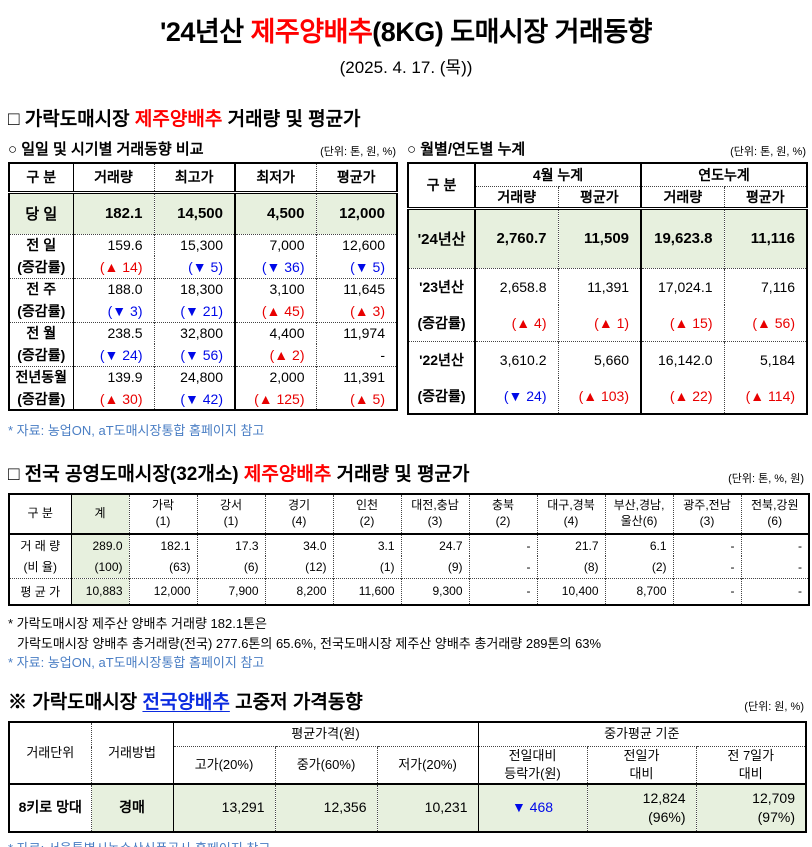 The image size is (812, 847). What do you see at coordinates (75, 702) in the screenshot?
I see `section3-heading-prefix: ※ 가락도매시장` at bounding box center [75, 702].